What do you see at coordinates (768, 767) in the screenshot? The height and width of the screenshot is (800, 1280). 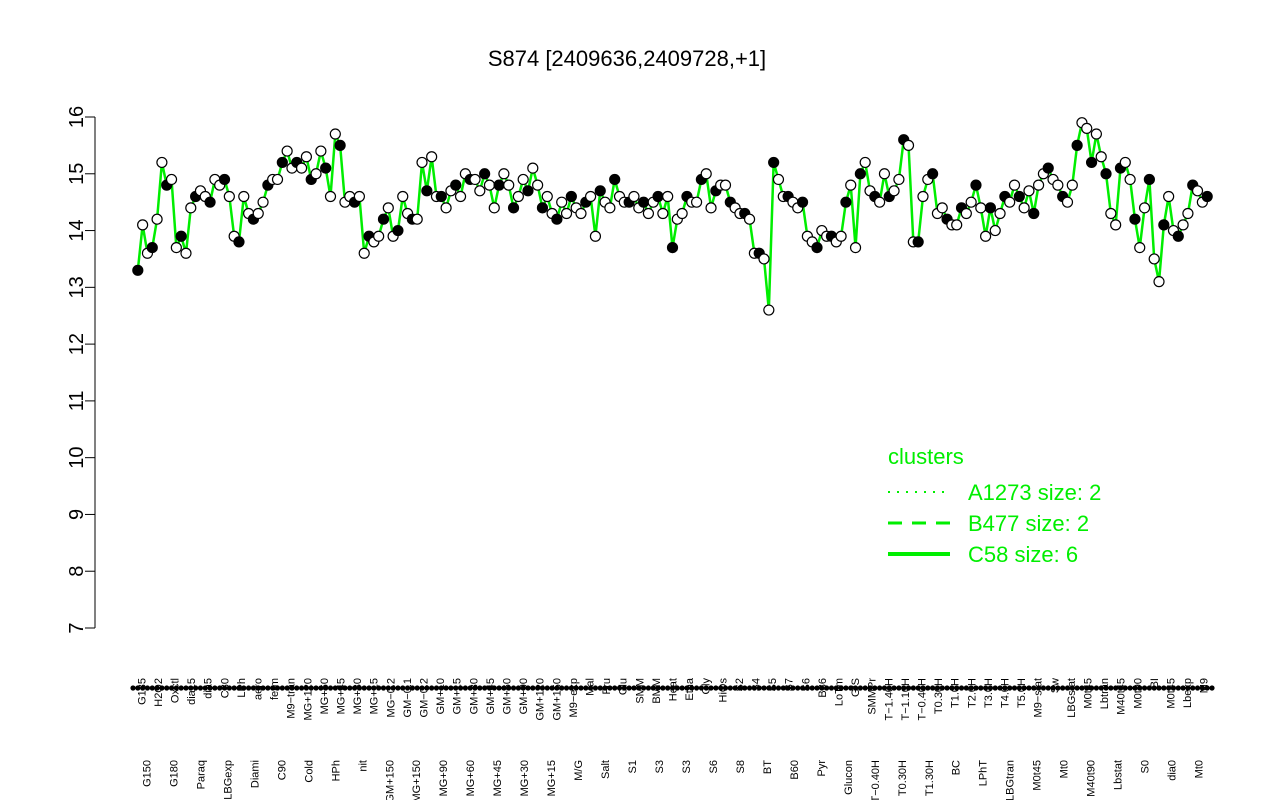 I see `x-tick-label-bottom: BT` at bounding box center [768, 767].